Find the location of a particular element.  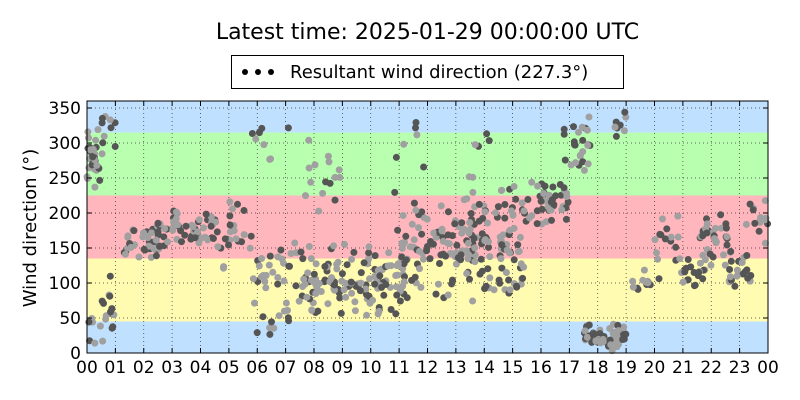

y-tick-label: 200 is located at coordinates (65, 214).